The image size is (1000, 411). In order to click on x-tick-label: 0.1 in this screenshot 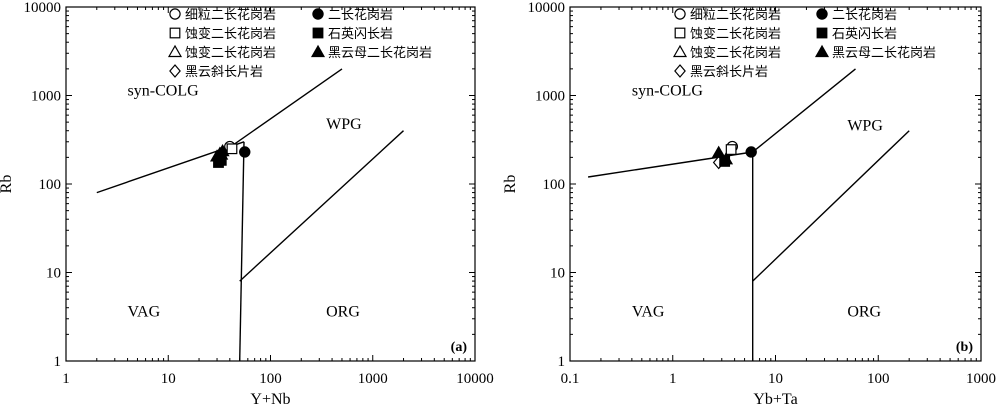, I will do `click(570, 379)`.